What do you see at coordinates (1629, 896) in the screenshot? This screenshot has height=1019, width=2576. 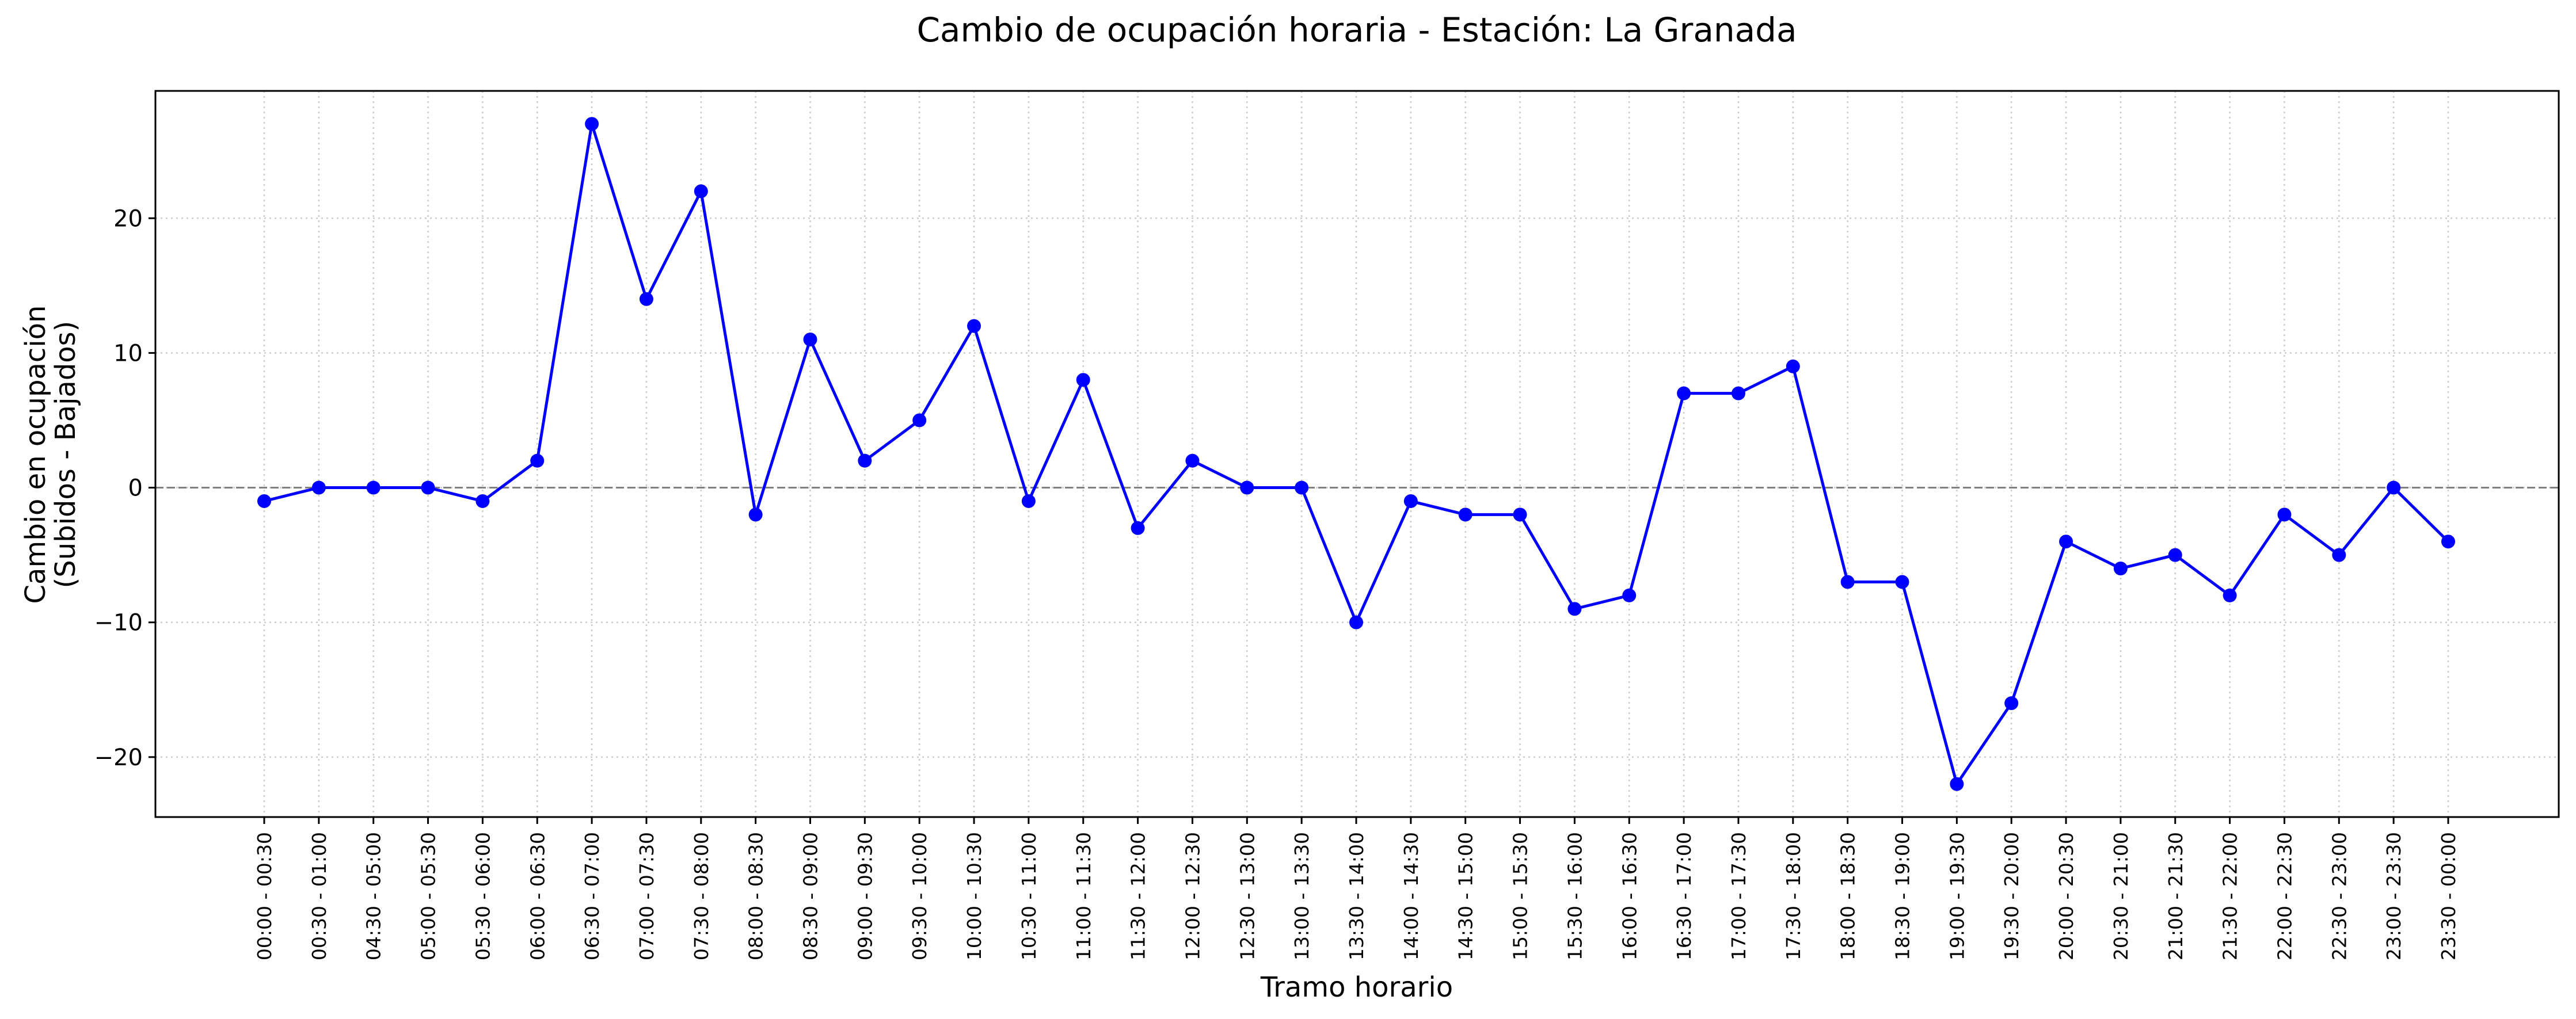 I see `x-tick-label: 16:00 - 16:30` at bounding box center [1629, 896].